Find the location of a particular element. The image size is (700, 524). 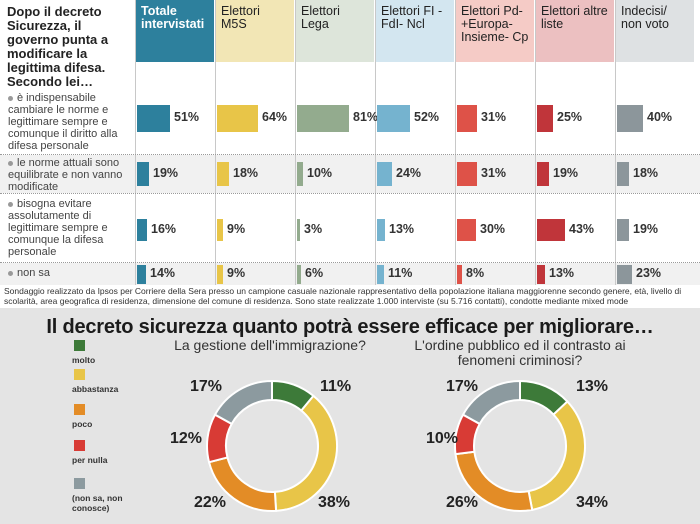

bar-value-label: 3% is located at coordinates (313, 229).